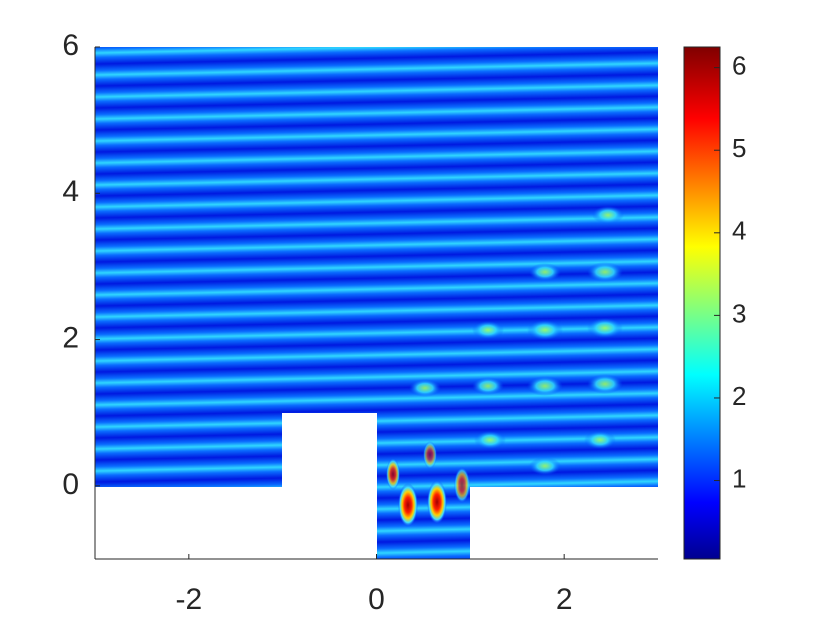 This screenshot has width=840, height=630. I want to click on colorbar-tick-label: 2, so click(739, 396).